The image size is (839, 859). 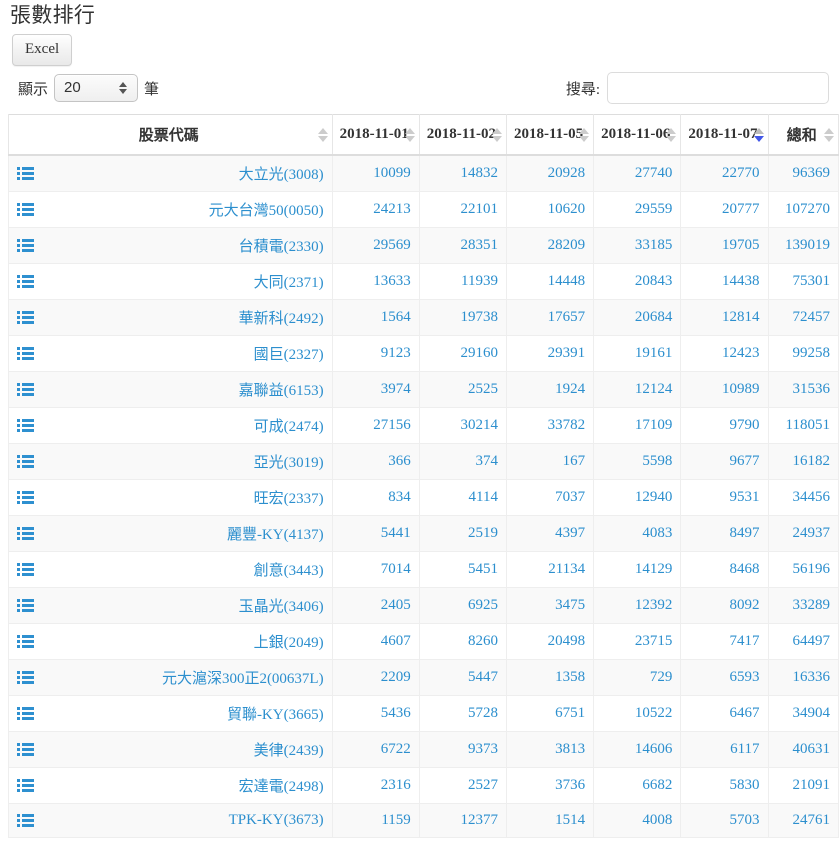 I want to click on table-row: 大同(2371) 13633 11939 14448 20843 14438 75301, so click(x=423, y=281).